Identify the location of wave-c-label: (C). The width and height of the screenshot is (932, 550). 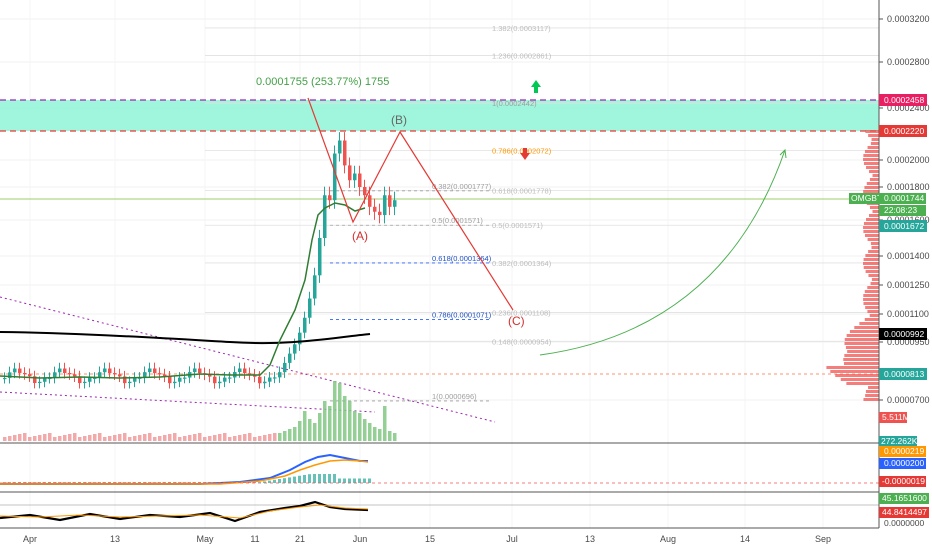
(516, 321).